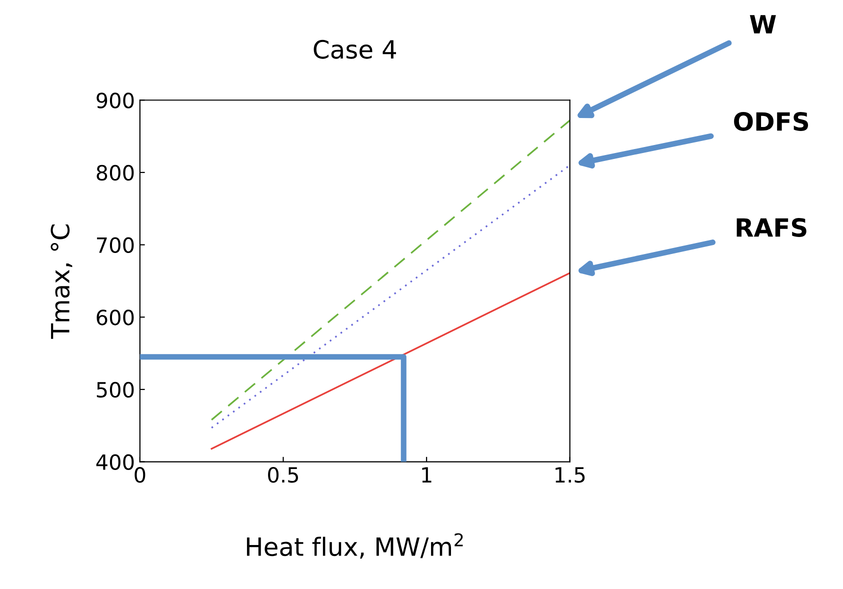  What do you see at coordinates (771, 227) in the screenshot?
I see `text: RAFS` at bounding box center [771, 227].